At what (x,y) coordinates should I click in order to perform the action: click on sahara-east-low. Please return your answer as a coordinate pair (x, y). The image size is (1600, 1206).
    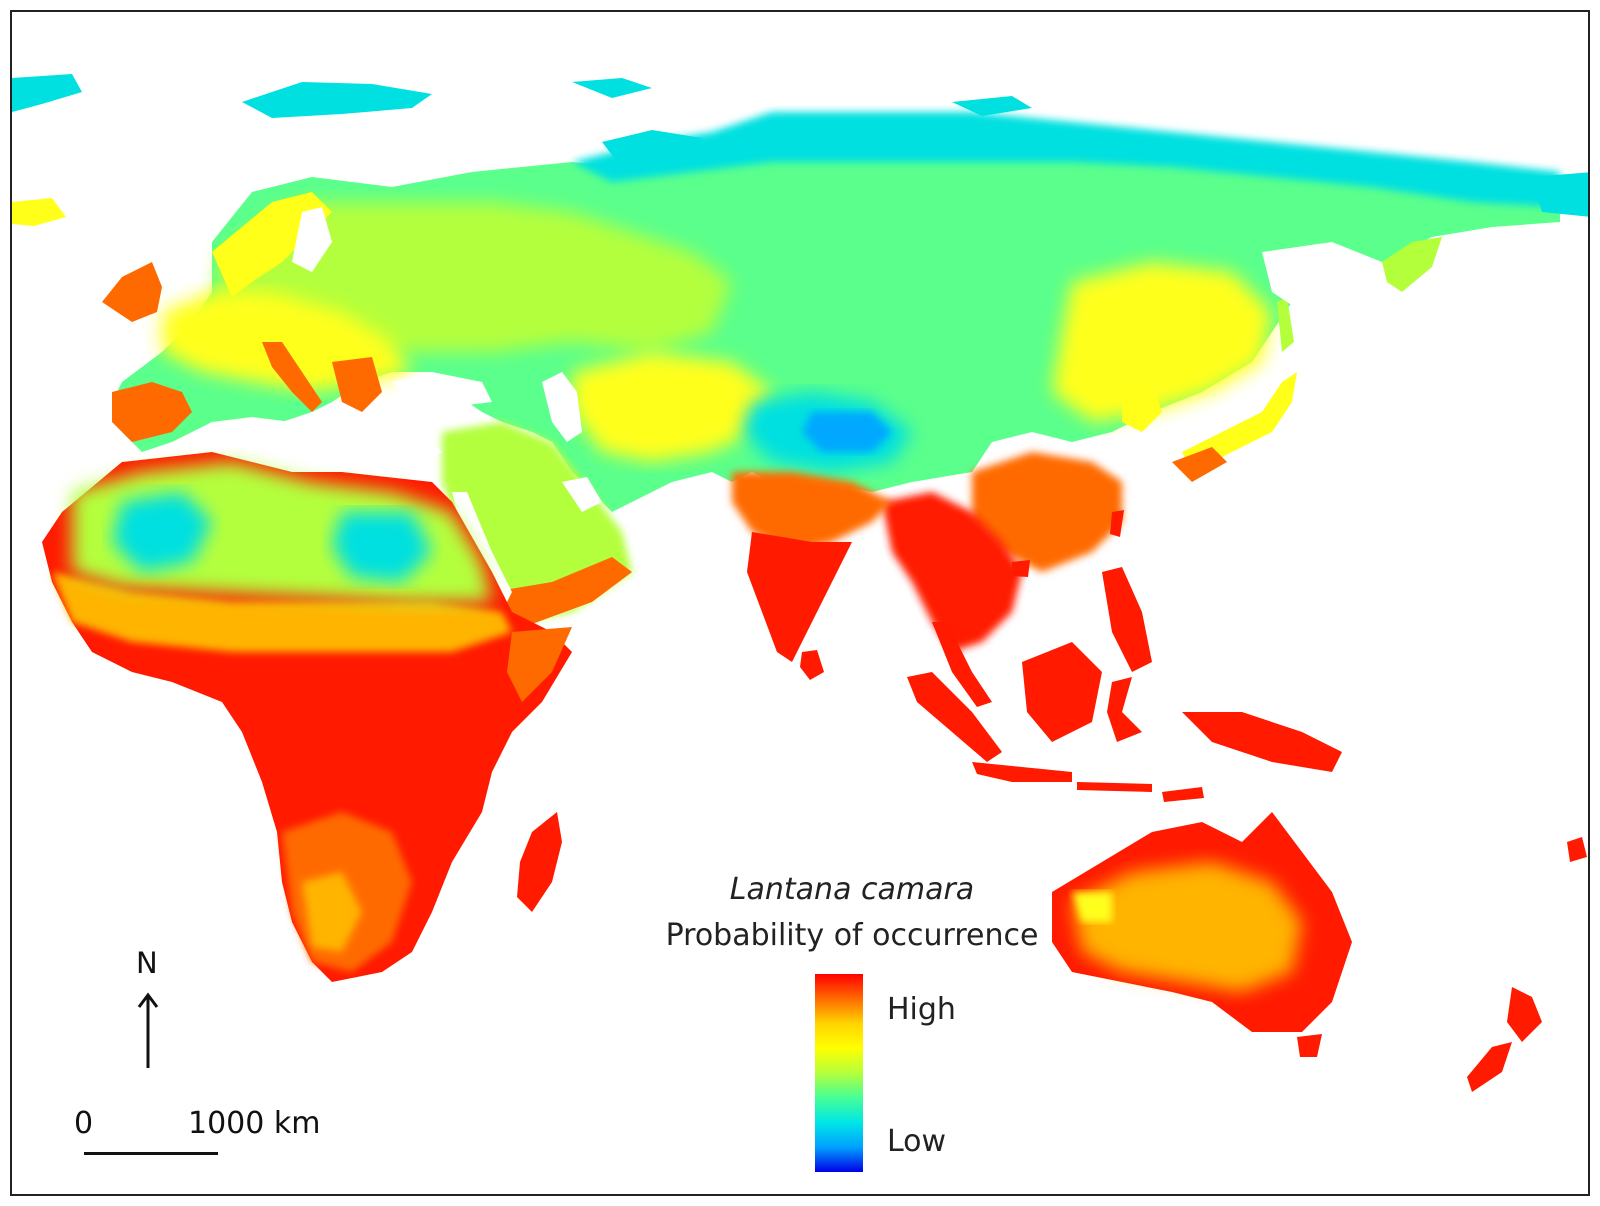
    Looking at the image, I should click on (382, 547).